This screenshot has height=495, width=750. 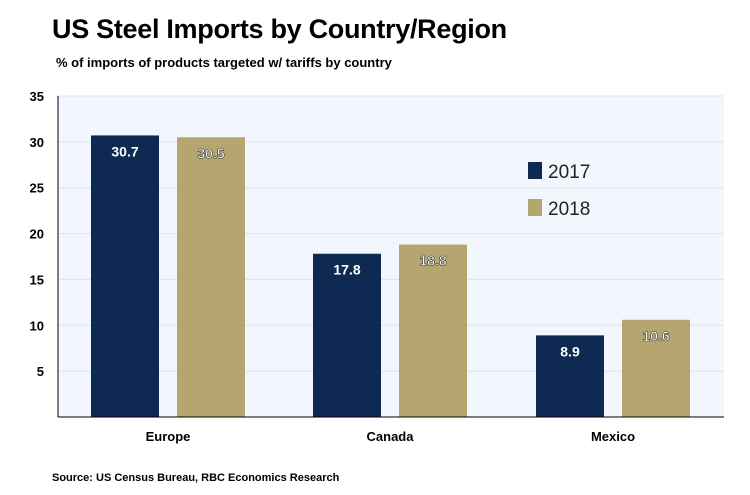 What do you see at coordinates (37, 325) in the screenshot?
I see `y-tick-label: 10` at bounding box center [37, 325].